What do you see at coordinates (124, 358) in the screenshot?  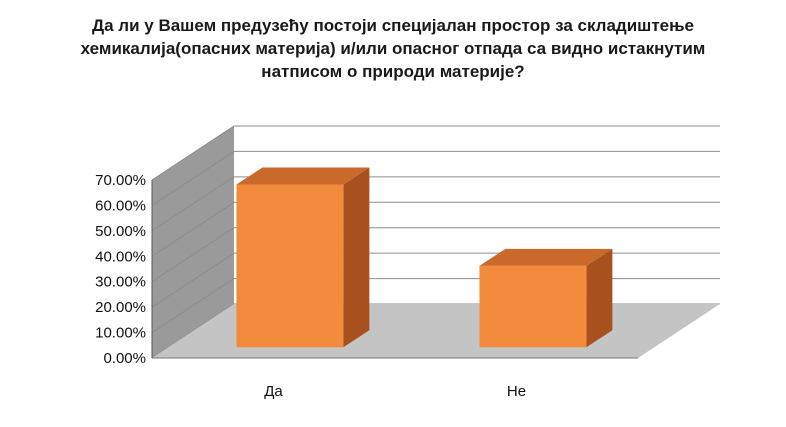 I see `y-tick-label: 0.00%` at bounding box center [124, 358].